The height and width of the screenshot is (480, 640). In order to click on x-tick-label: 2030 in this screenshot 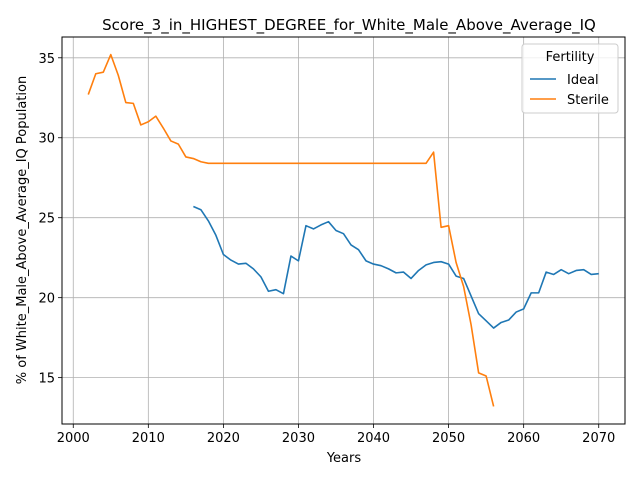, I will do `click(298, 438)`.